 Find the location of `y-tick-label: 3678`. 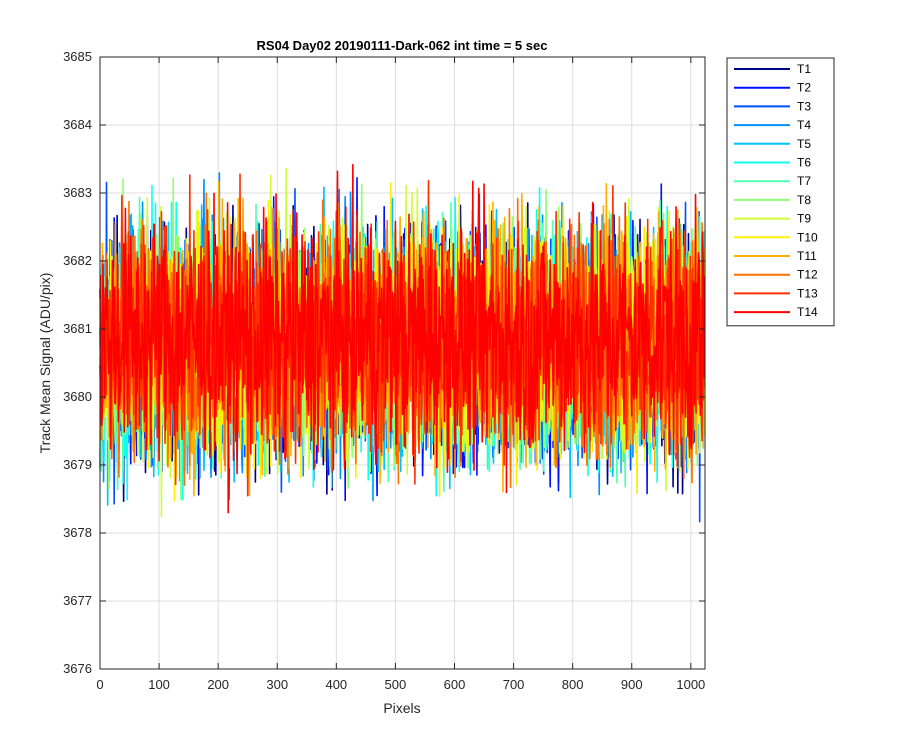

y-tick-label: 3678 is located at coordinates (77, 532).